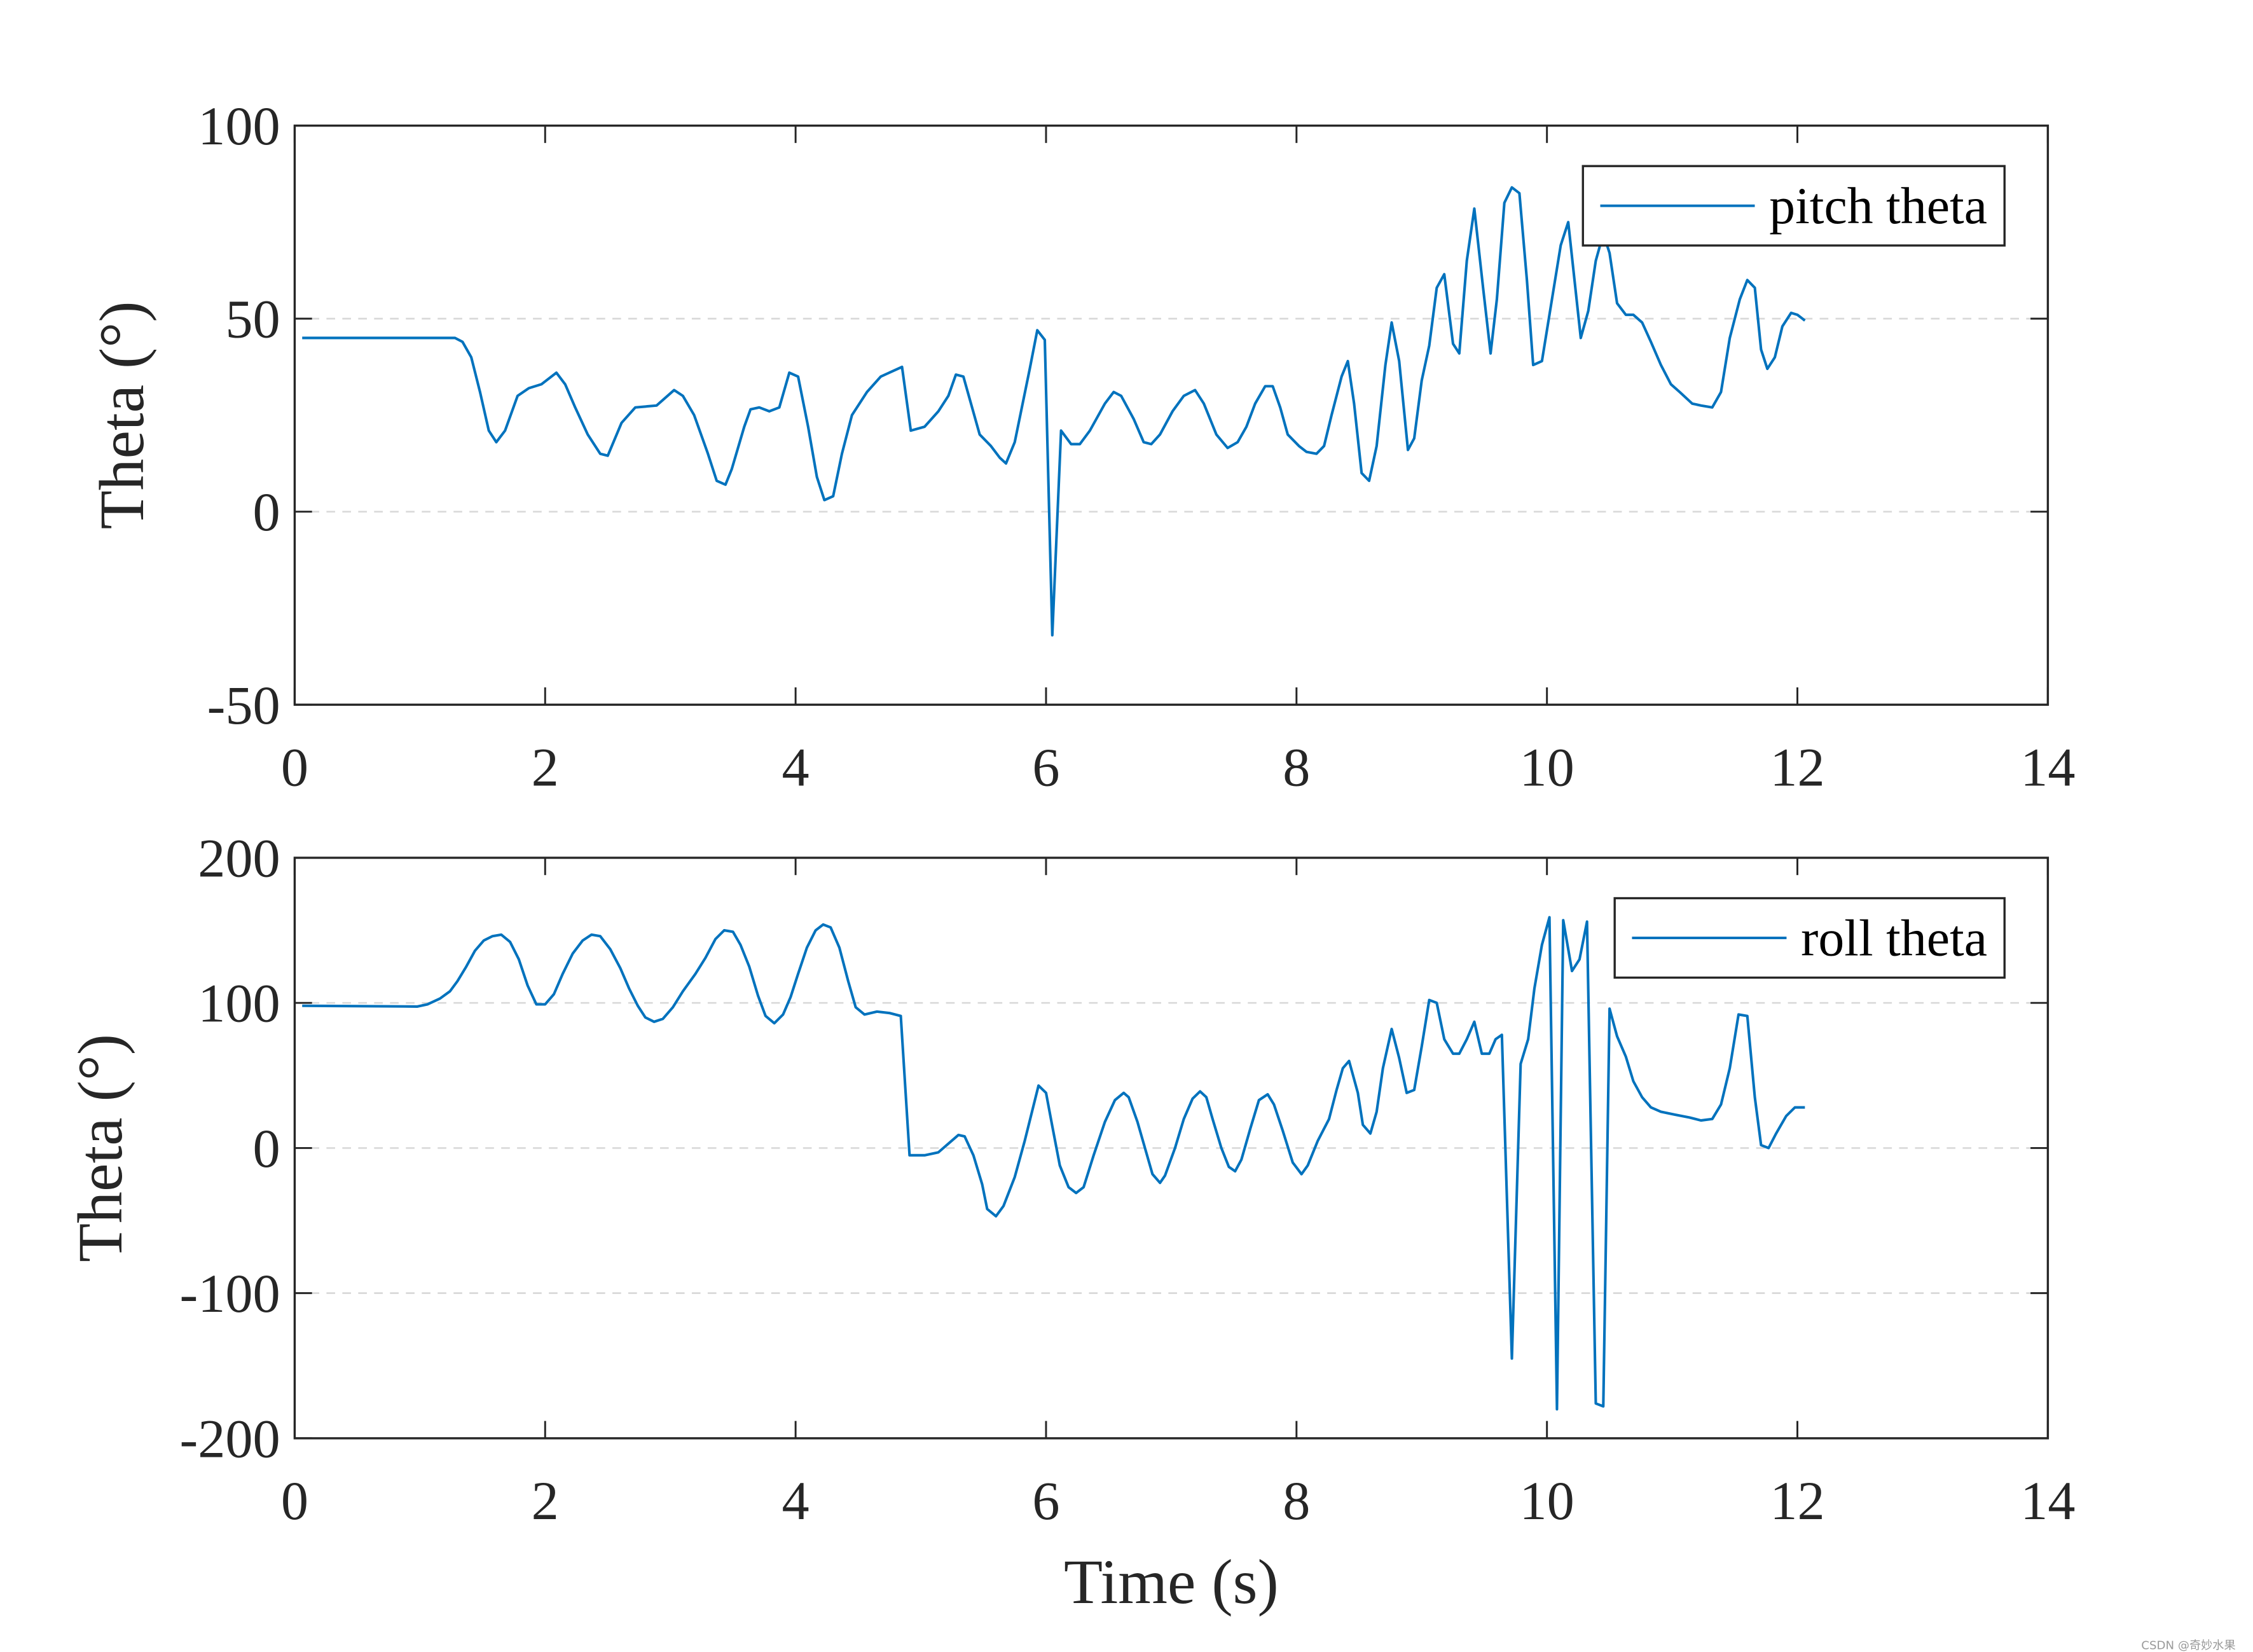  What do you see at coordinates (230, 1293) in the screenshot?
I see `y-tick-label: -100` at bounding box center [230, 1293].